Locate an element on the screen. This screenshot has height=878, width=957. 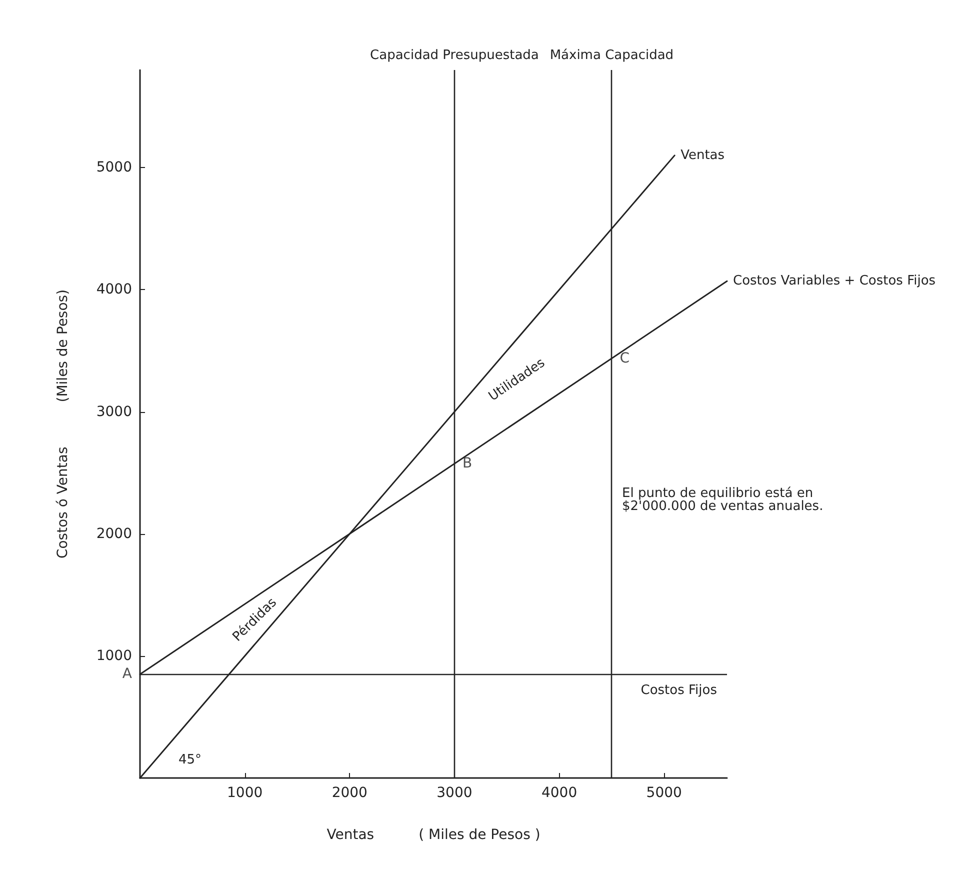
x-axis-title: Ventas ( Miles de Pesos ) is located at coordinates (433, 835).